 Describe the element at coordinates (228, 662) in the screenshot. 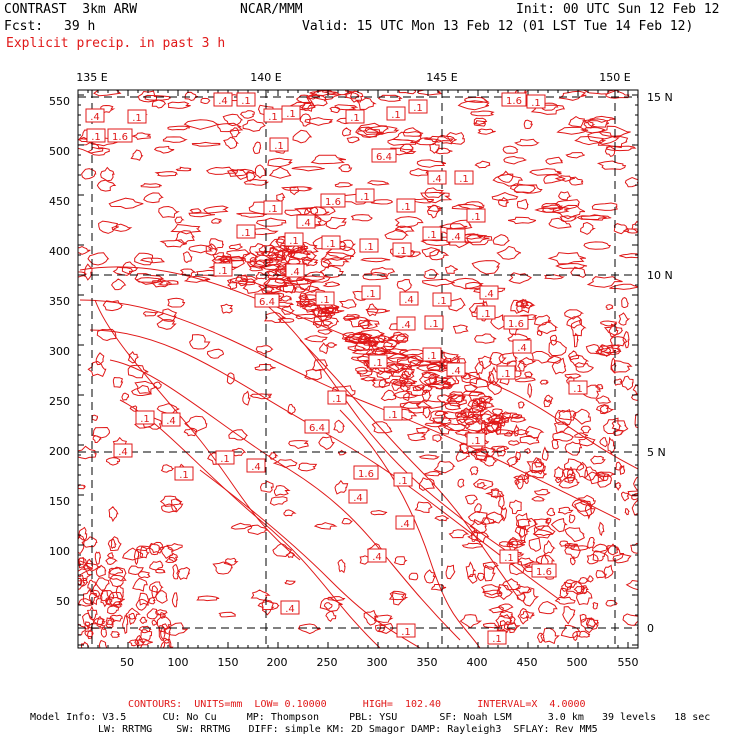

I see `x-tick-label: 150` at that location.